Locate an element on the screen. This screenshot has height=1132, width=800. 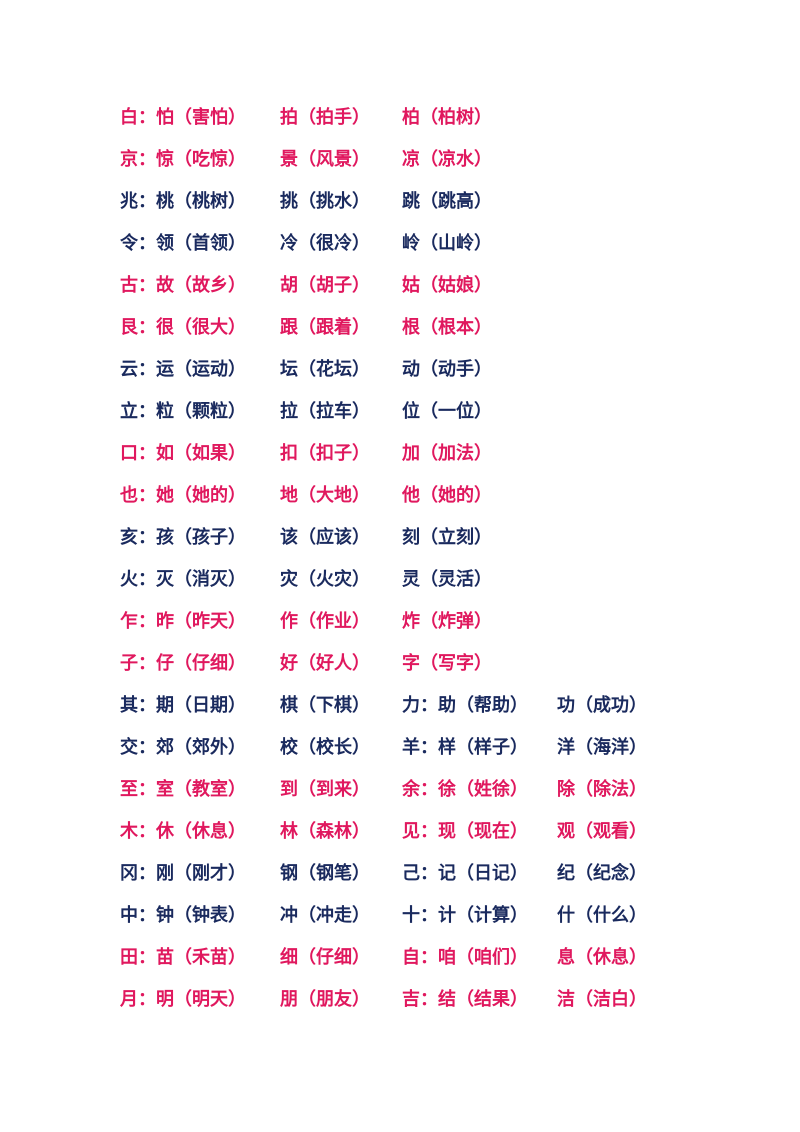
word-entry: 凉（凉水） is located at coordinates (447, 159).